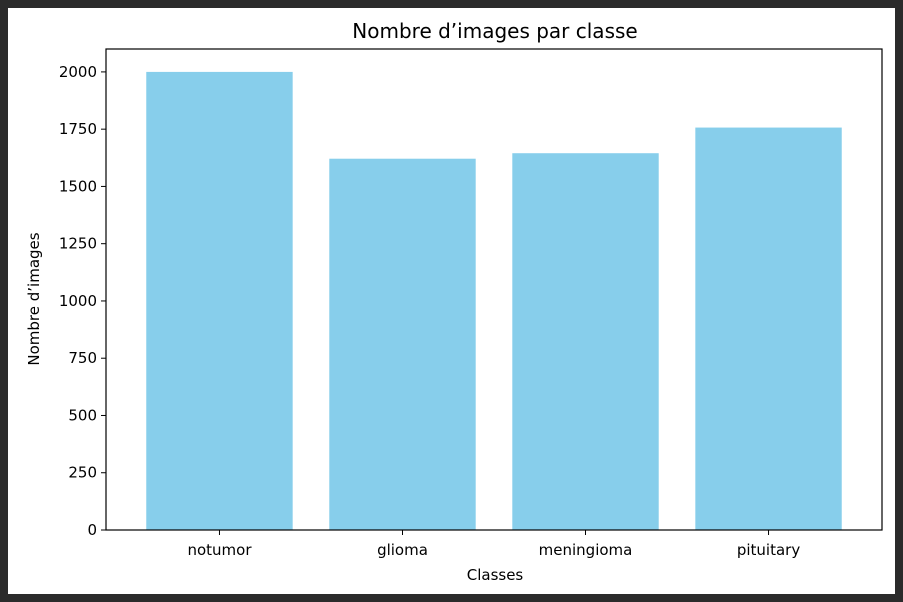  I want to click on y-tick-label: 1750, so click(78, 129).